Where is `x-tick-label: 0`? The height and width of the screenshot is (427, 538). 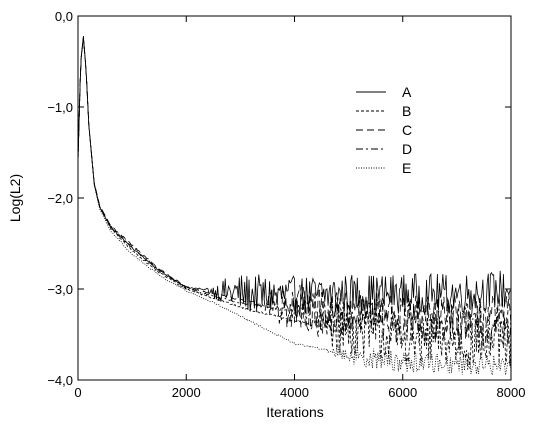 x-tick-label: 0 is located at coordinates (77, 392).